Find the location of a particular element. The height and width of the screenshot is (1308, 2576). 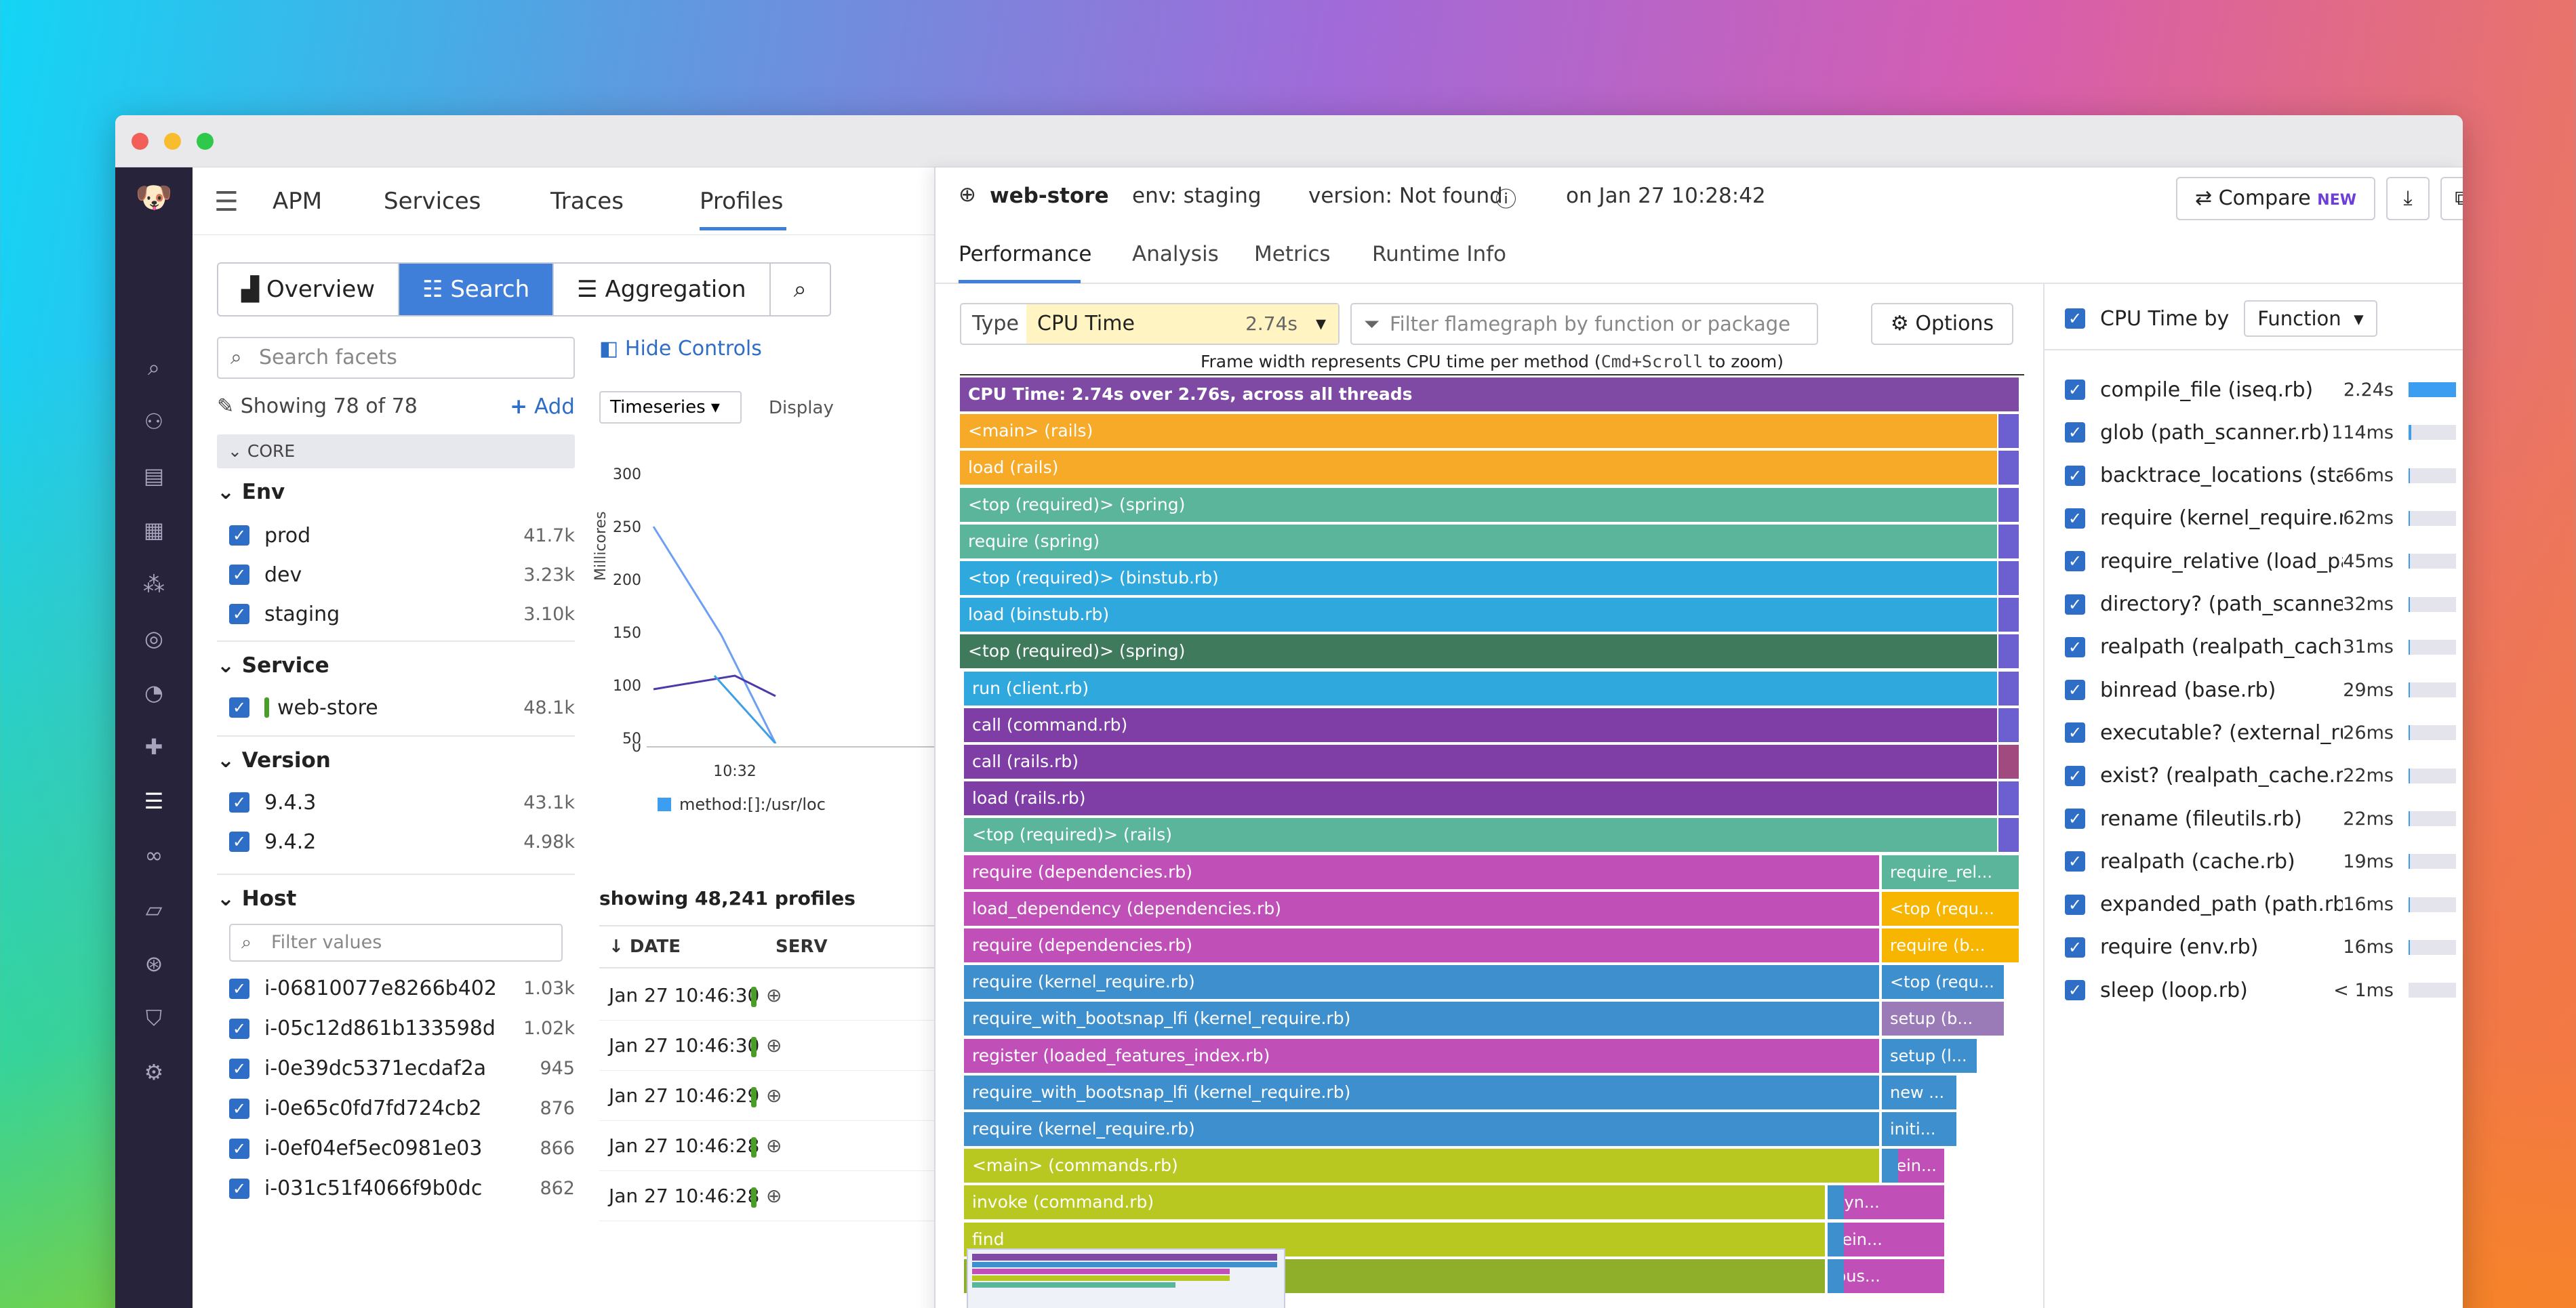

flame-frame: call (command.rb) is located at coordinates (1480, 725).